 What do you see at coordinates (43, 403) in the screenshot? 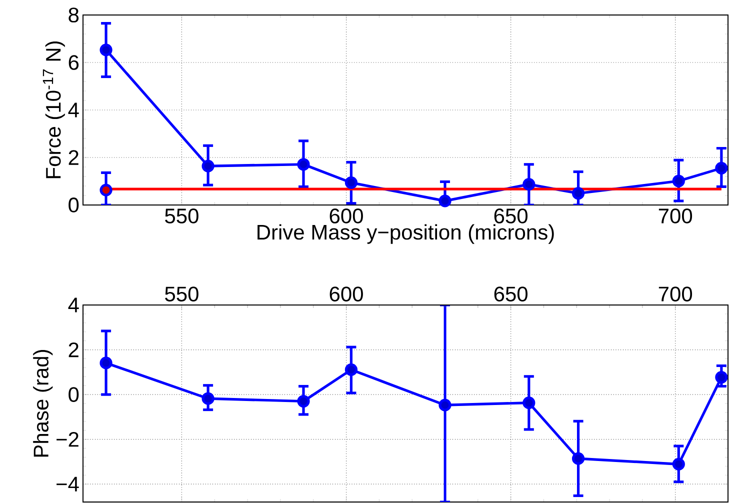
I see `y-axis-title: Phase (rad)` at bounding box center [43, 403].